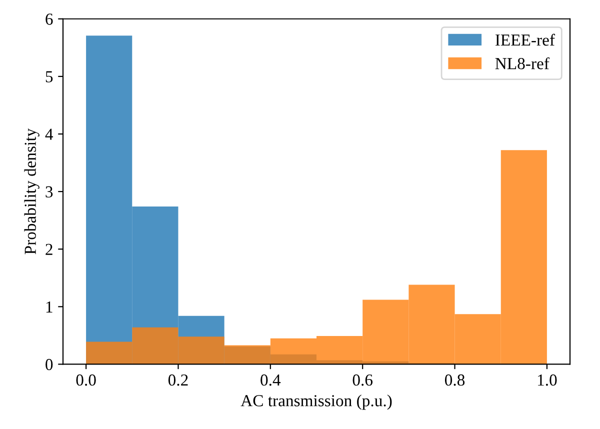 The height and width of the screenshot is (429, 600). What do you see at coordinates (32, 191) in the screenshot?
I see `y-axis-title: Probability density` at bounding box center [32, 191].